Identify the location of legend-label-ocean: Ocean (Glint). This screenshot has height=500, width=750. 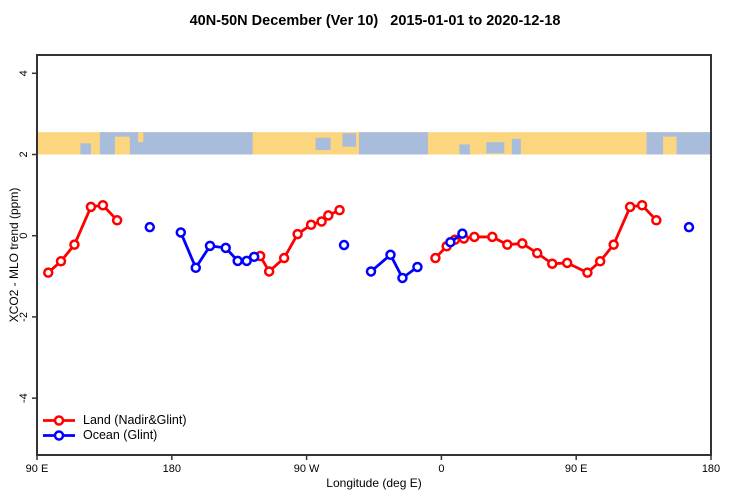
(120, 435).